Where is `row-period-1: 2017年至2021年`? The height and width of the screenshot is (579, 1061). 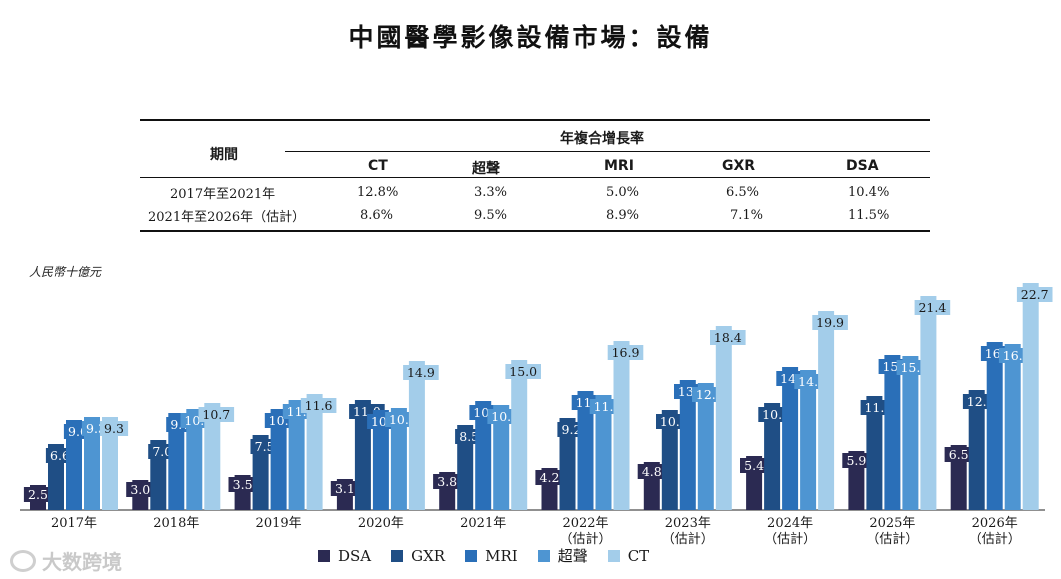 row-period-1: 2017年至2021年 is located at coordinates (223, 194).